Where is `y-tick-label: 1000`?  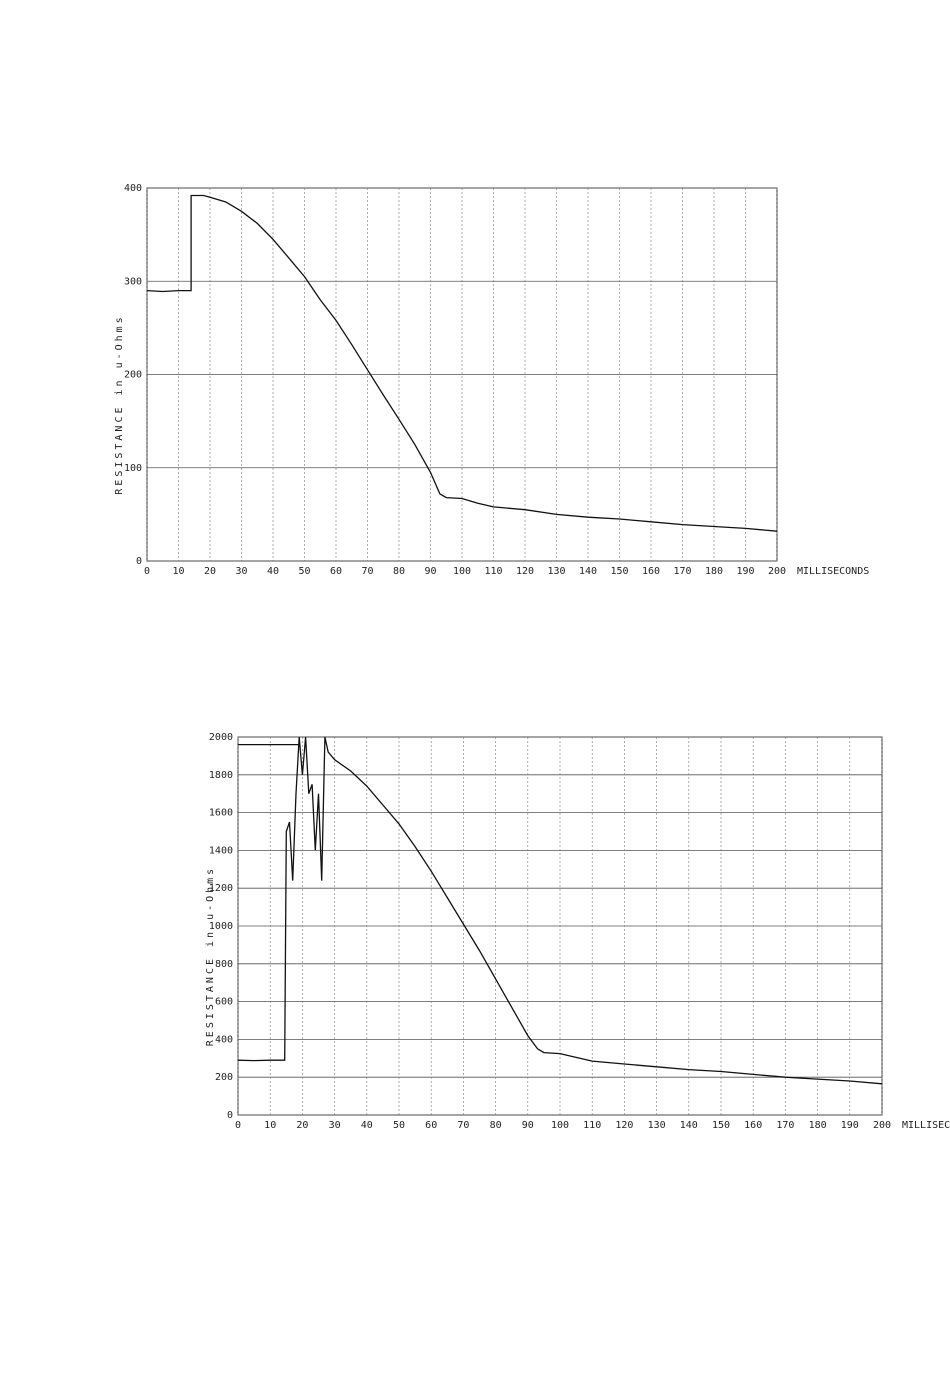 y-tick-label: 1000 is located at coordinates (221, 926).